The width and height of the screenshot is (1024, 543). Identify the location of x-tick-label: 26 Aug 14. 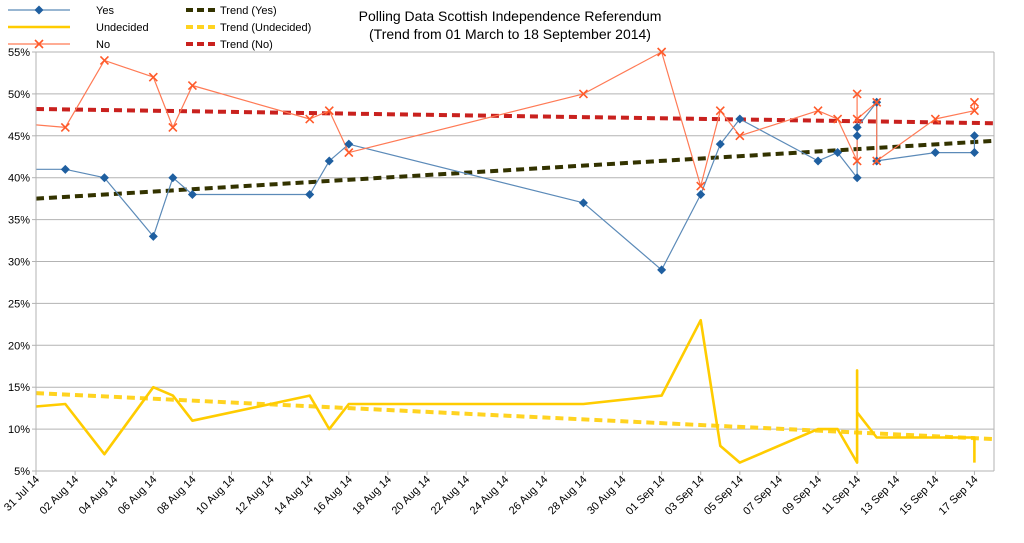
(529, 496).